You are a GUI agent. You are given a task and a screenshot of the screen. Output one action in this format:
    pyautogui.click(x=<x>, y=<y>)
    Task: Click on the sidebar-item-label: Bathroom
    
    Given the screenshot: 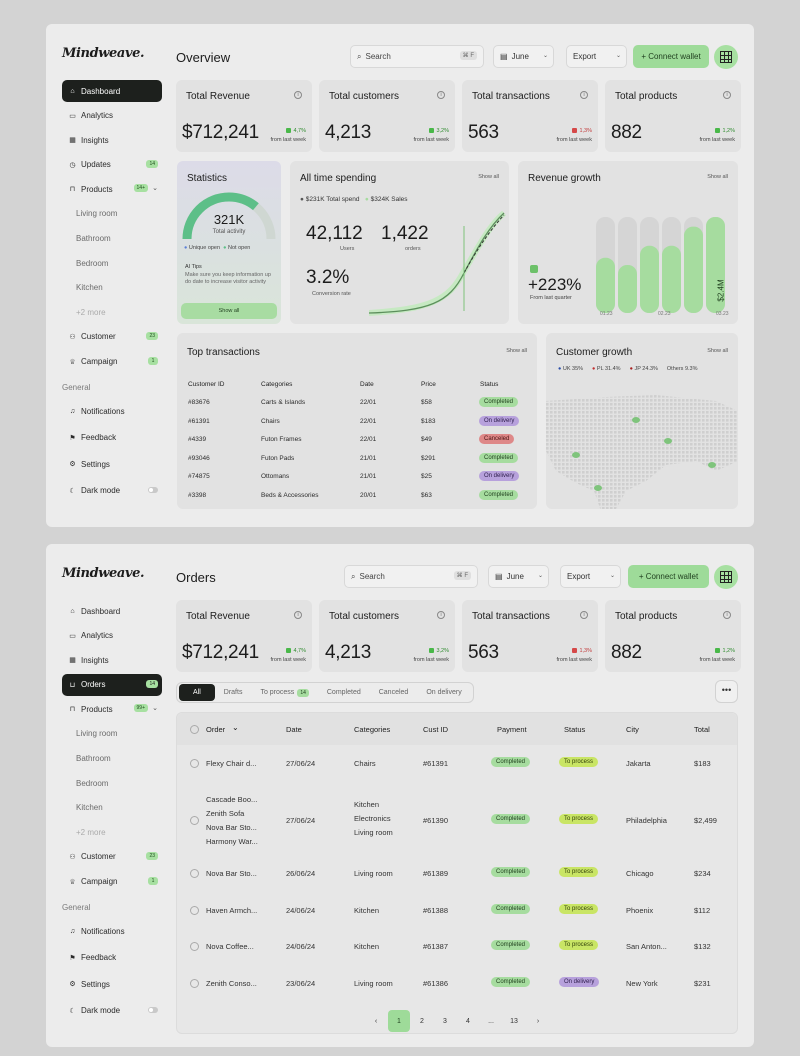 What is the action you would take?
    pyautogui.click(x=93, y=759)
    